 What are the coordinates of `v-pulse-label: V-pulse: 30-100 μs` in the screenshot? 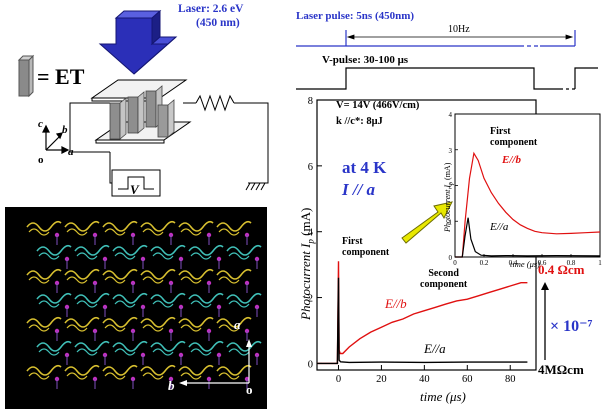 It's located at (365, 60).